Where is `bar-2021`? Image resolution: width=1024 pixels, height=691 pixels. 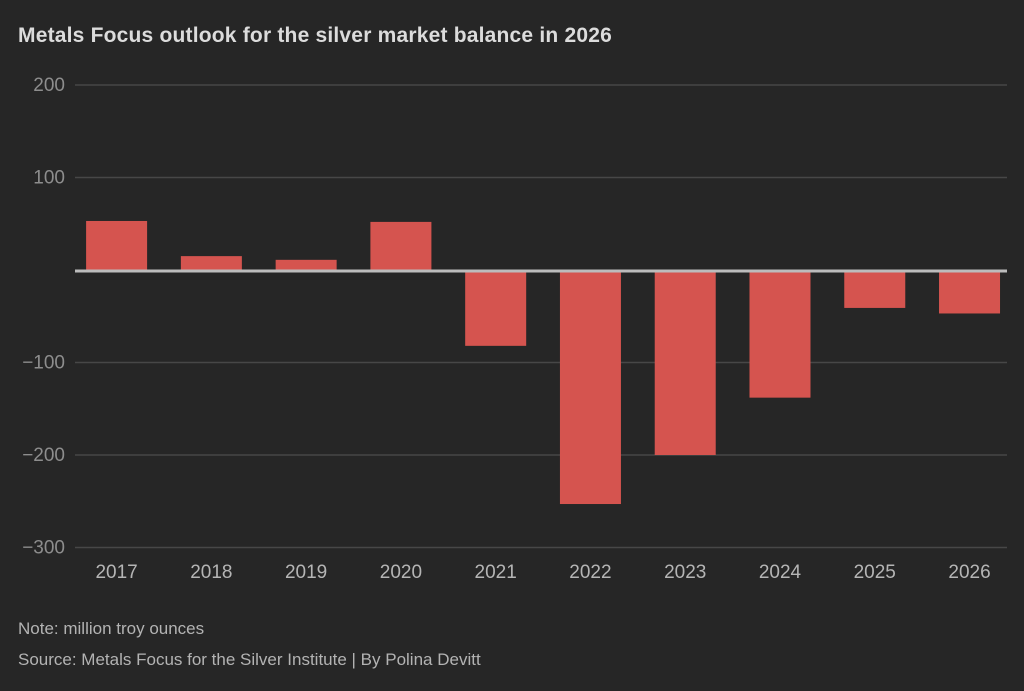
bar-2021 is located at coordinates (496, 308).